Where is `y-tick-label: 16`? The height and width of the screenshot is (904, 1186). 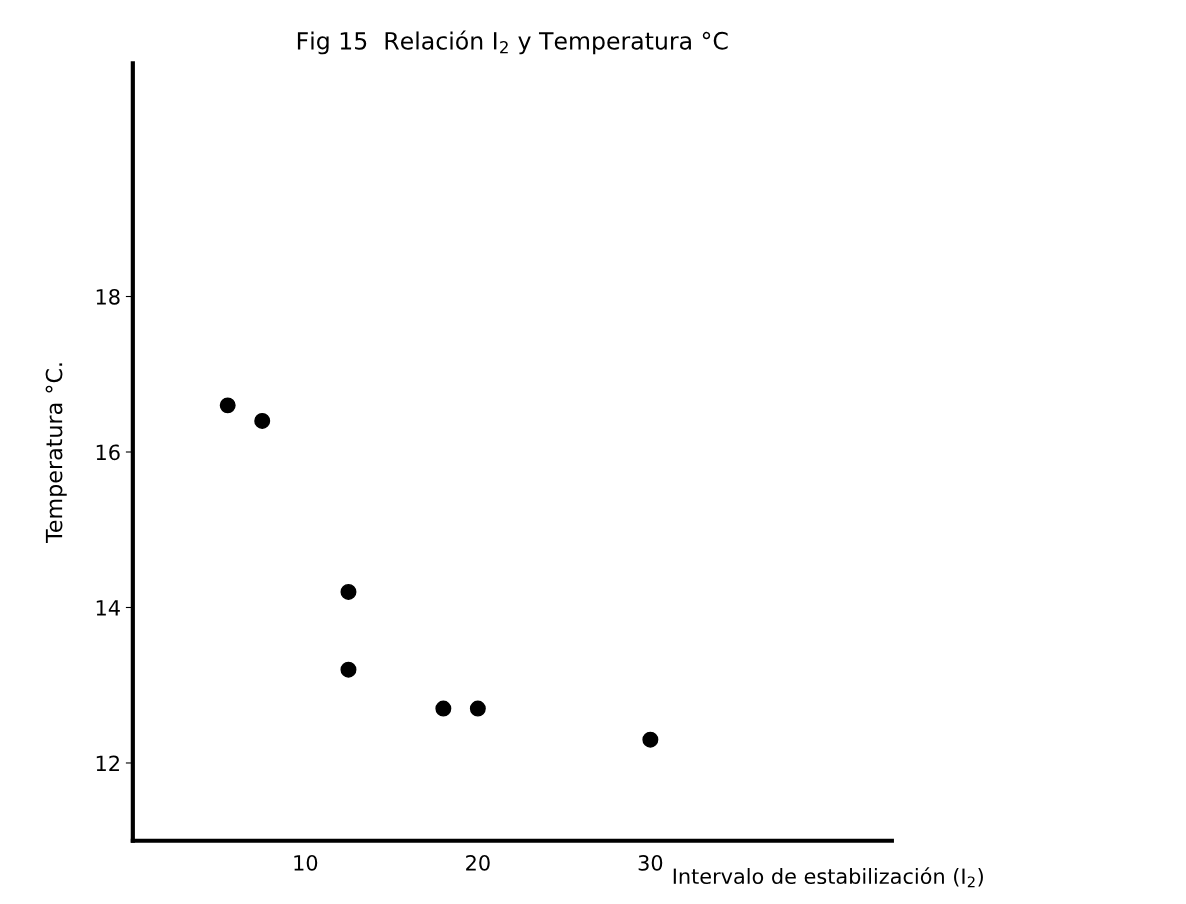
y-tick-label: 16 is located at coordinates (108, 452).